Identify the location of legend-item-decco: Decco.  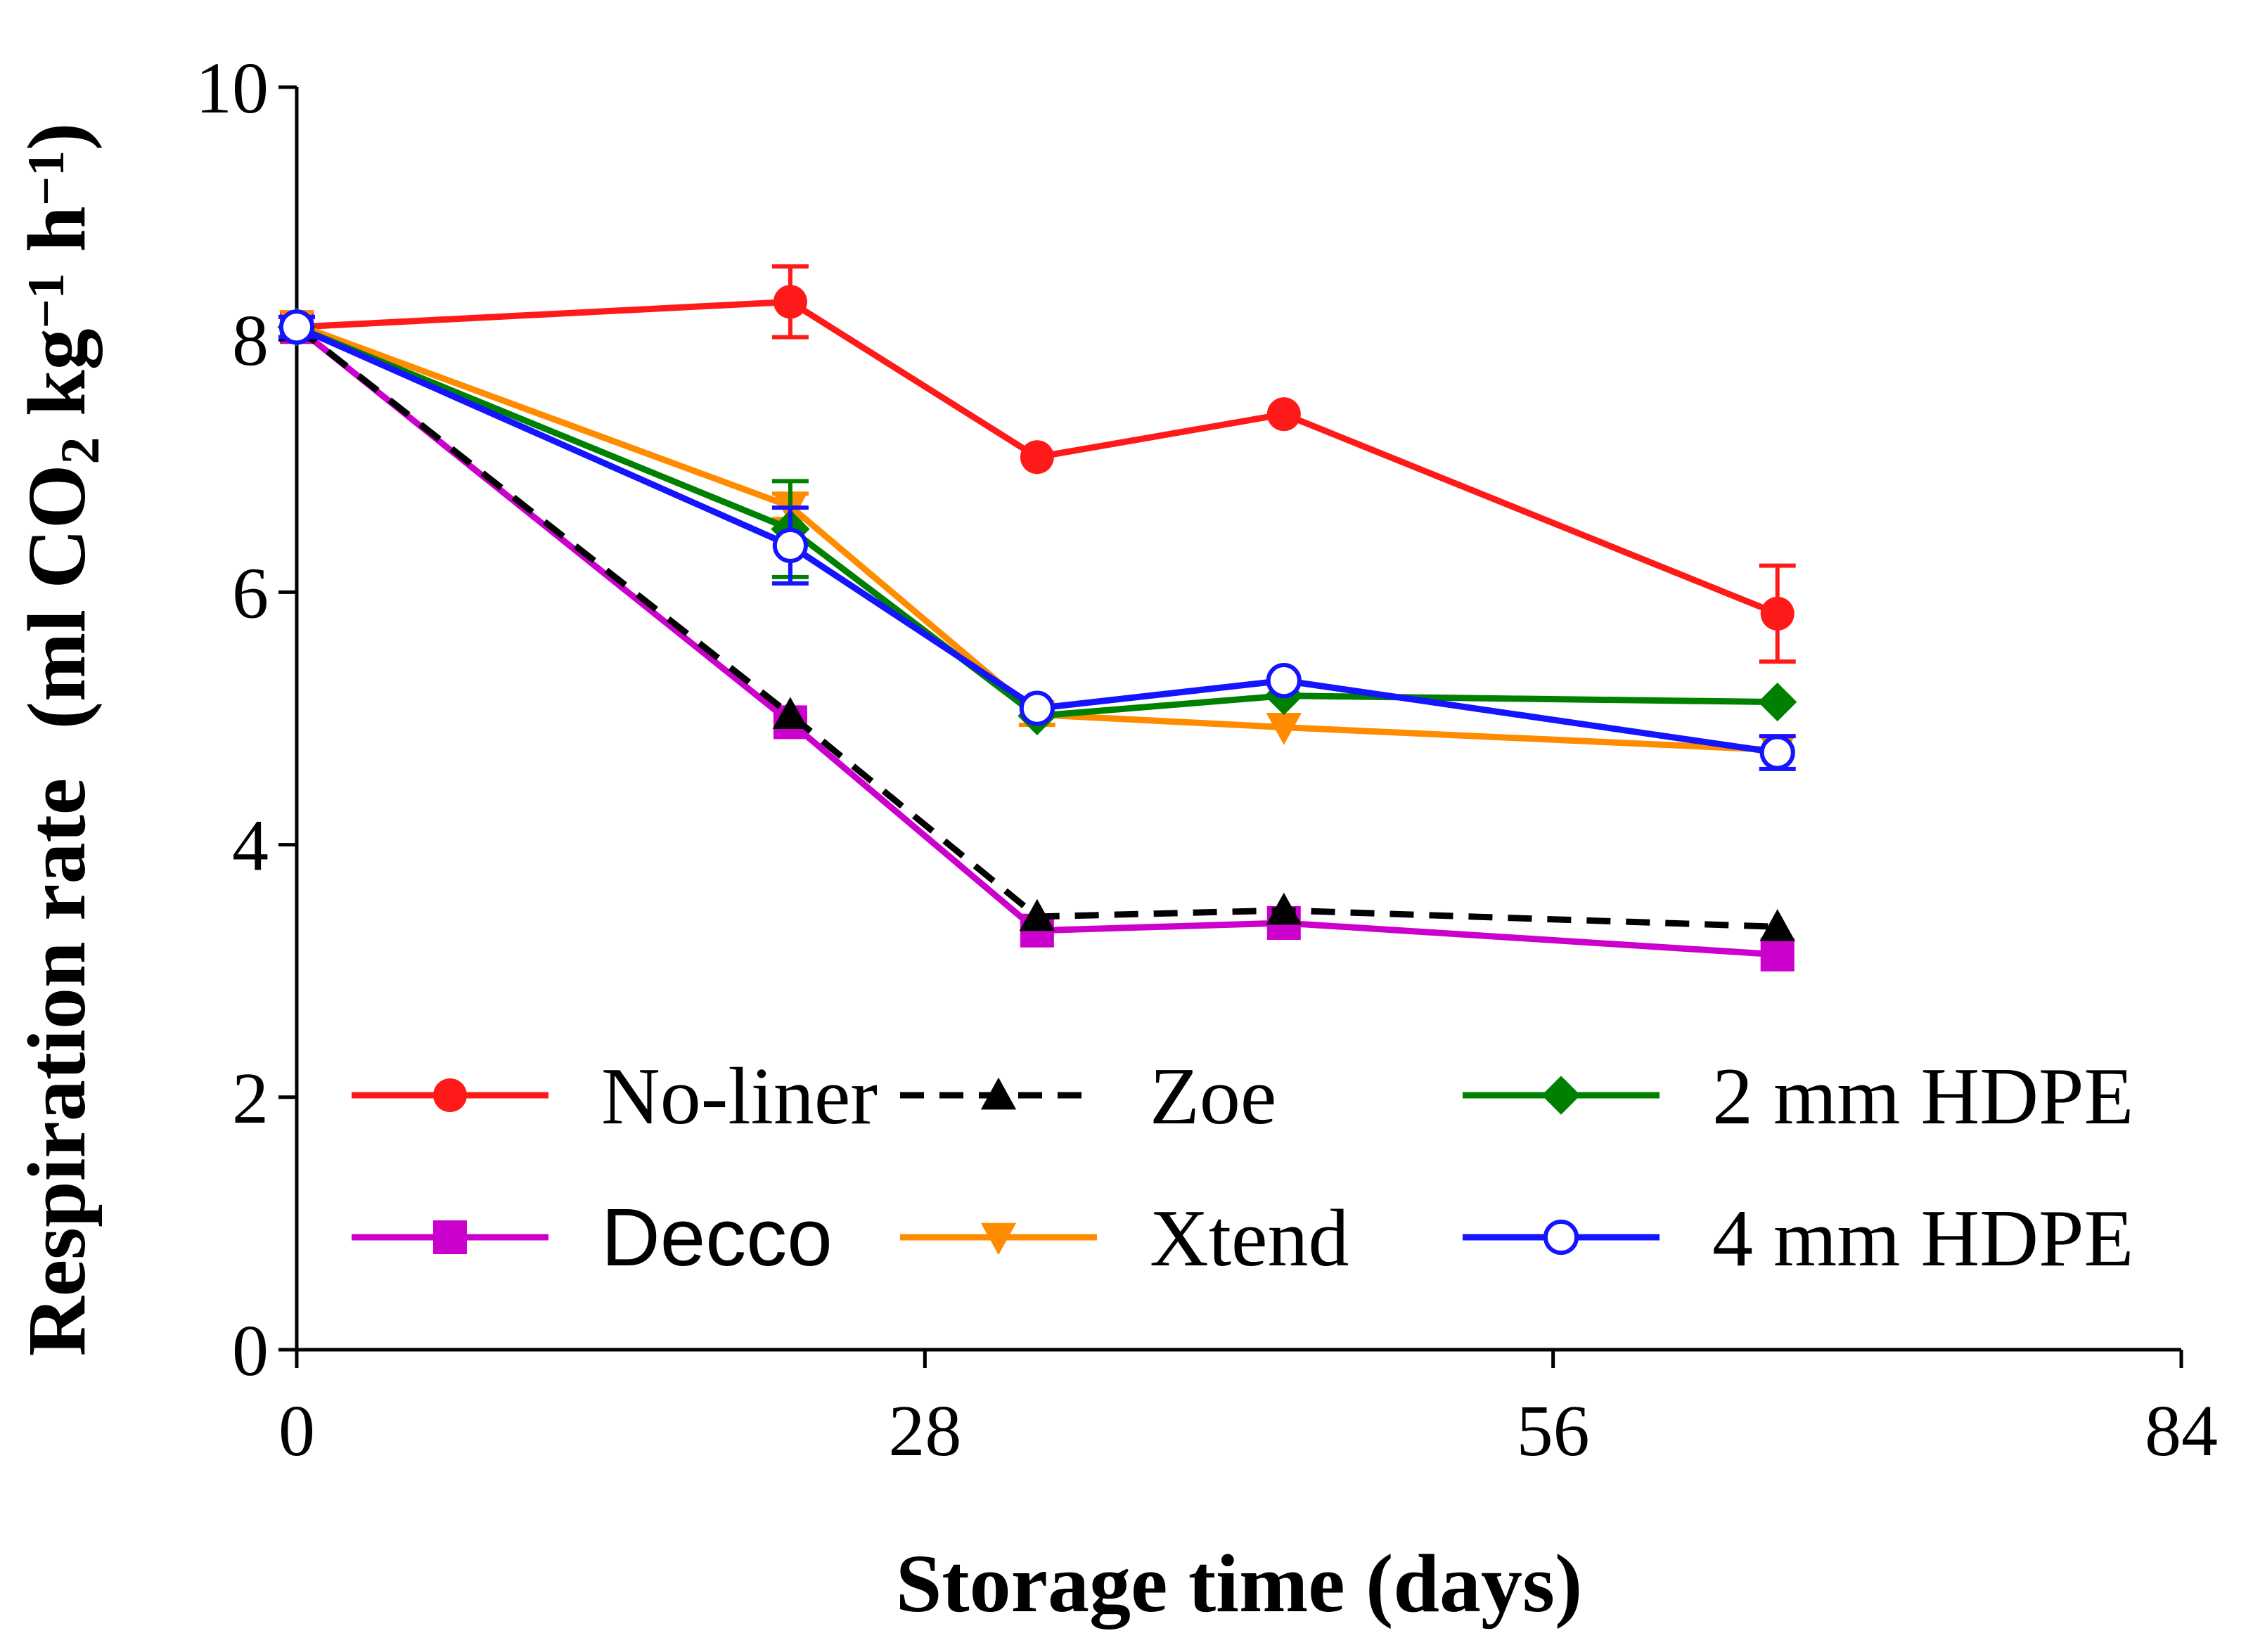
(592, 1237).